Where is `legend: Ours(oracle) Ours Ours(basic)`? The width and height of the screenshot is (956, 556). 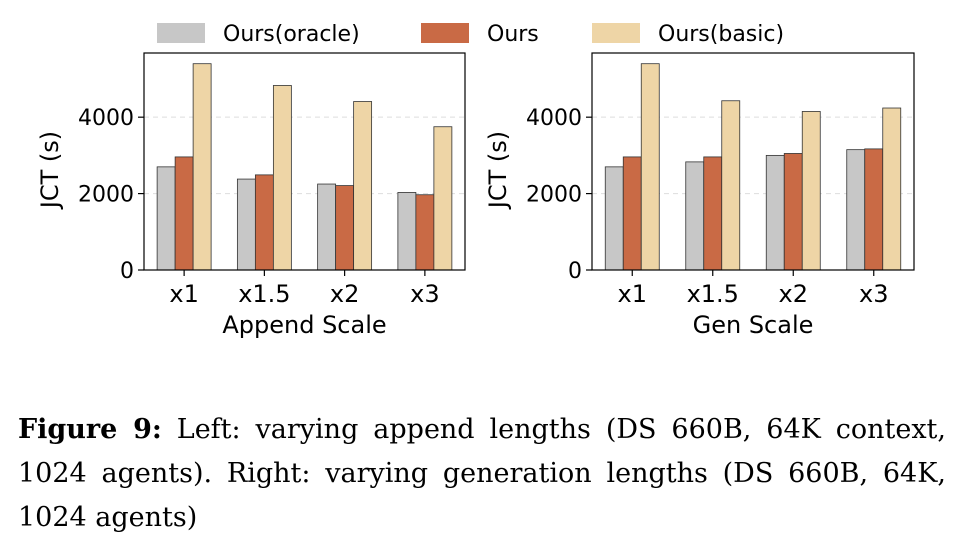 legend: Ours(oracle) Ours Ours(basic) is located at coordinates (470, 34).